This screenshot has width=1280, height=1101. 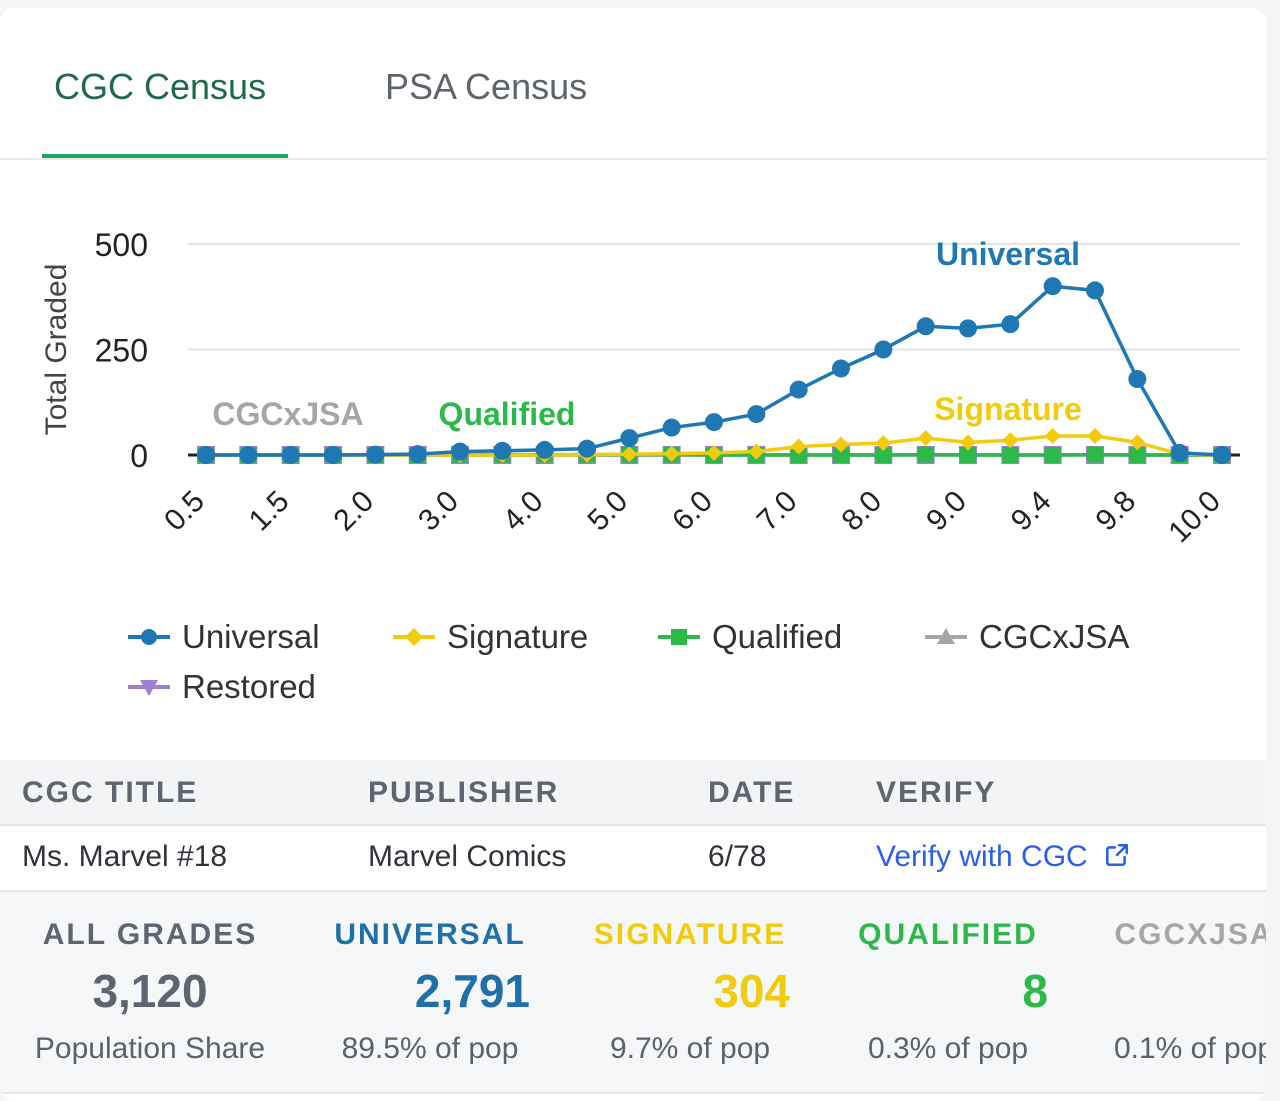 I want to click on triangle-marker-icon, so click(x=946, y=636).